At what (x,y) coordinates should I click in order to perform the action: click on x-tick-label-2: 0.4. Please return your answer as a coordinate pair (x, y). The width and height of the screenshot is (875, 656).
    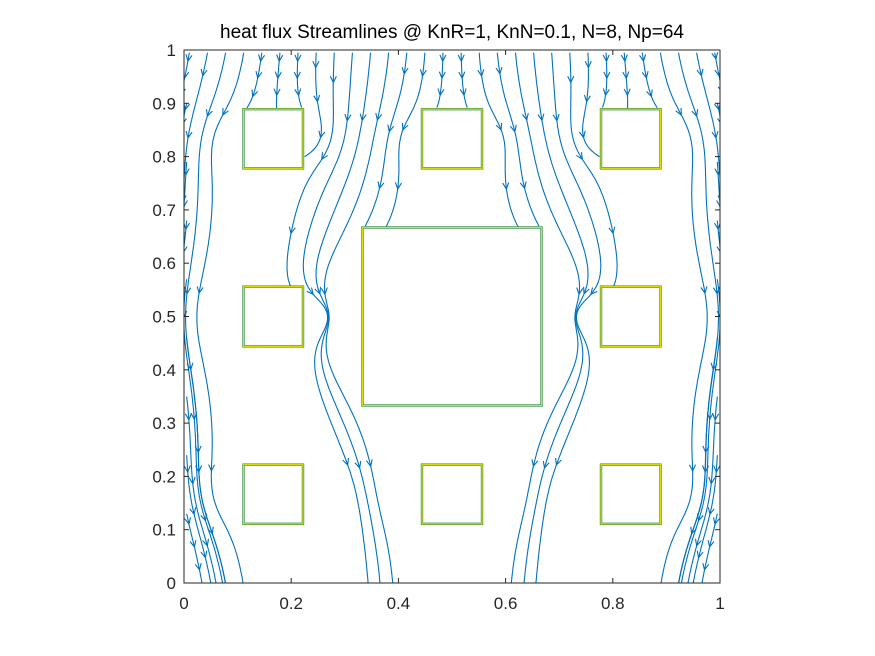
    Looking at the image, I should click on (399, 603).